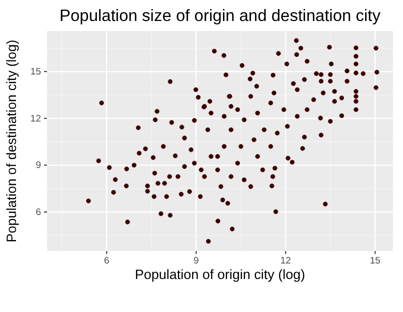 The width and height of the screenshot is (403, 312). What do you see at coordinates (107, 261) in the screenshot?
I see `x-tick-label: 6` at bounding box center [107, 261].